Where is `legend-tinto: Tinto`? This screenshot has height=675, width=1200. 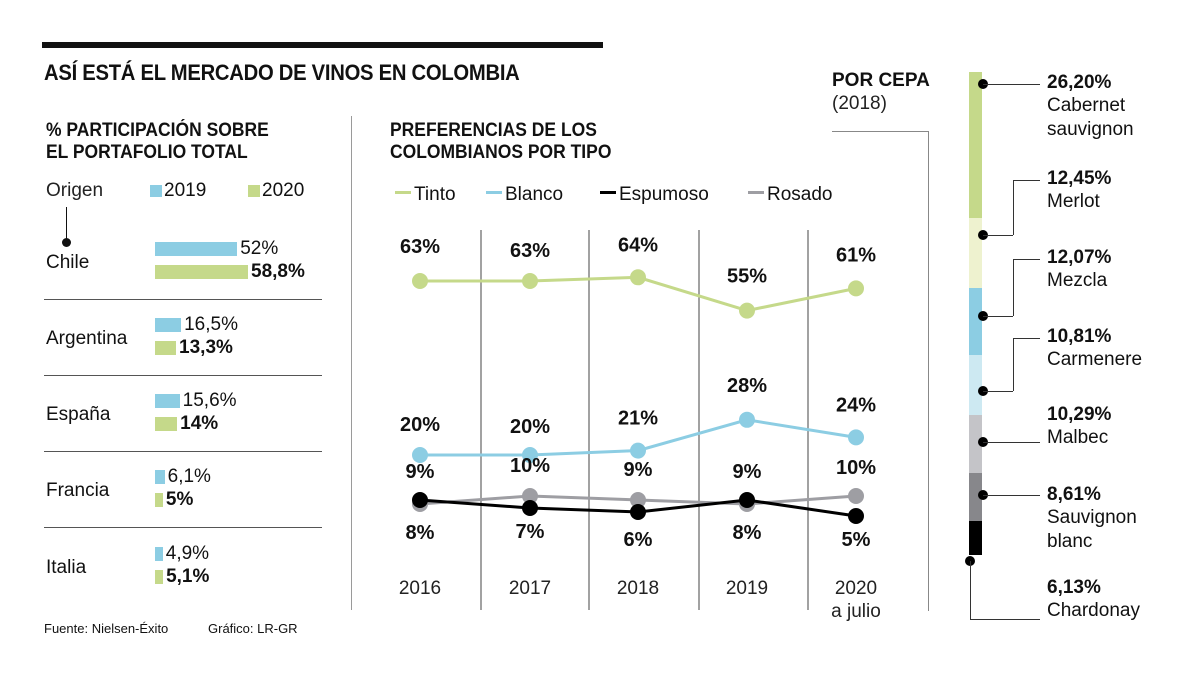 legend-tinto: Tinto is located at coordinates (425, 195).